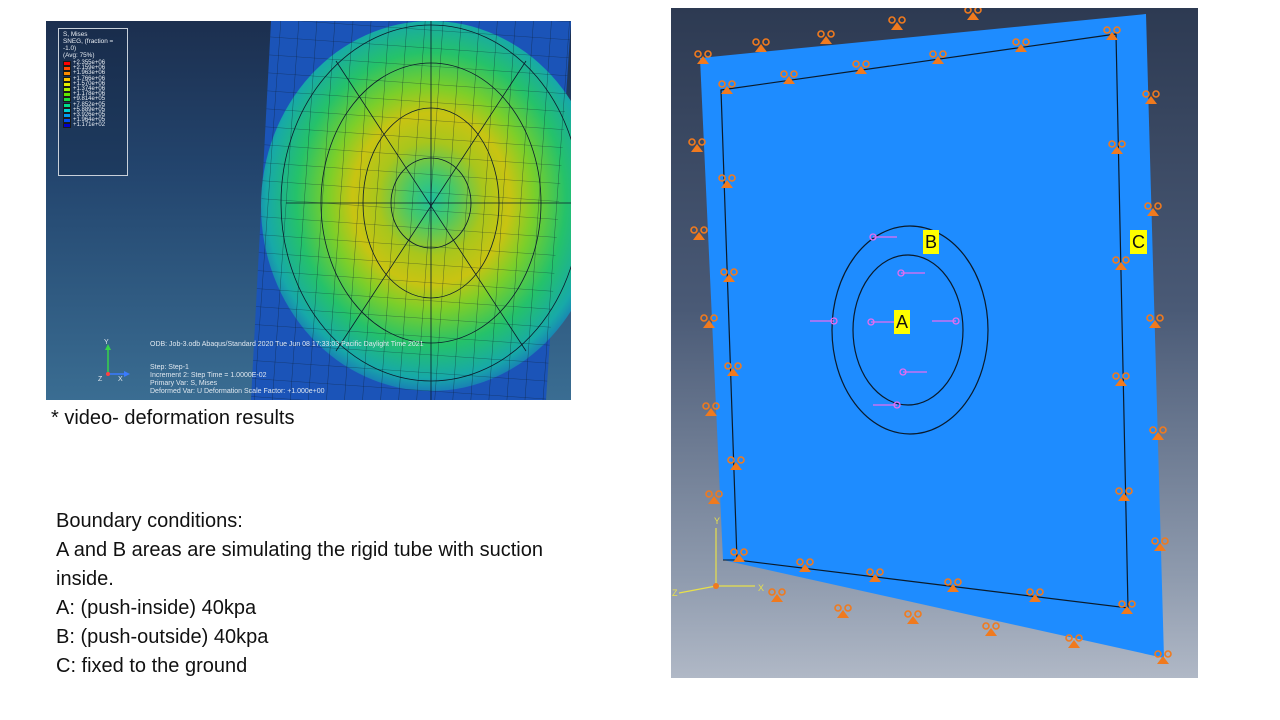 This screenshot has height=720, width=1280. Describe the element at coordinates (1138, 242) in the screenshot. I see `label-c: C` at that location.